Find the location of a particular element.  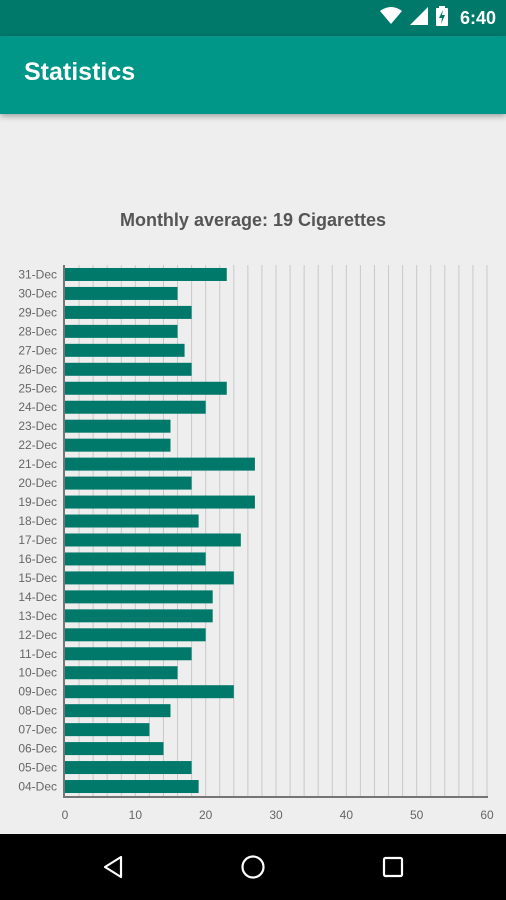

category-label: 29-Dec is located at coordinates (37, 312).